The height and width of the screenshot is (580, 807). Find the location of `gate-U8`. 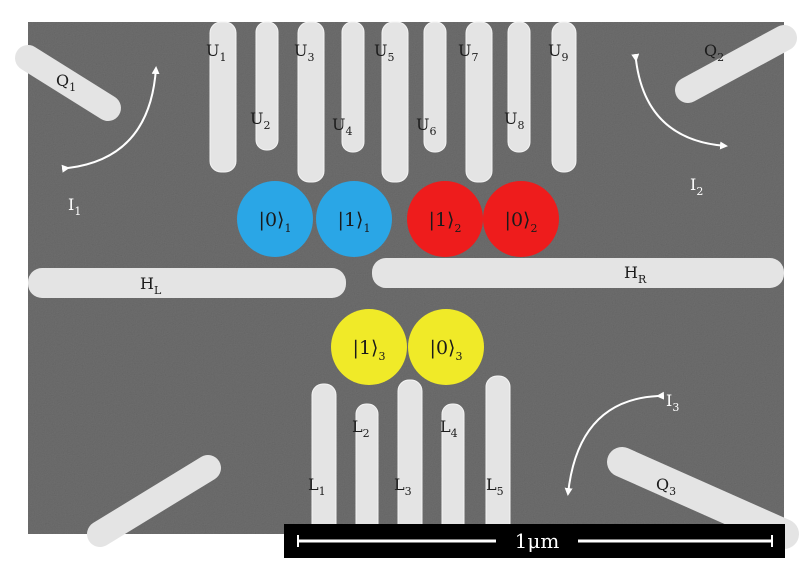

gate-U8 is located at coordinates (519, 87).